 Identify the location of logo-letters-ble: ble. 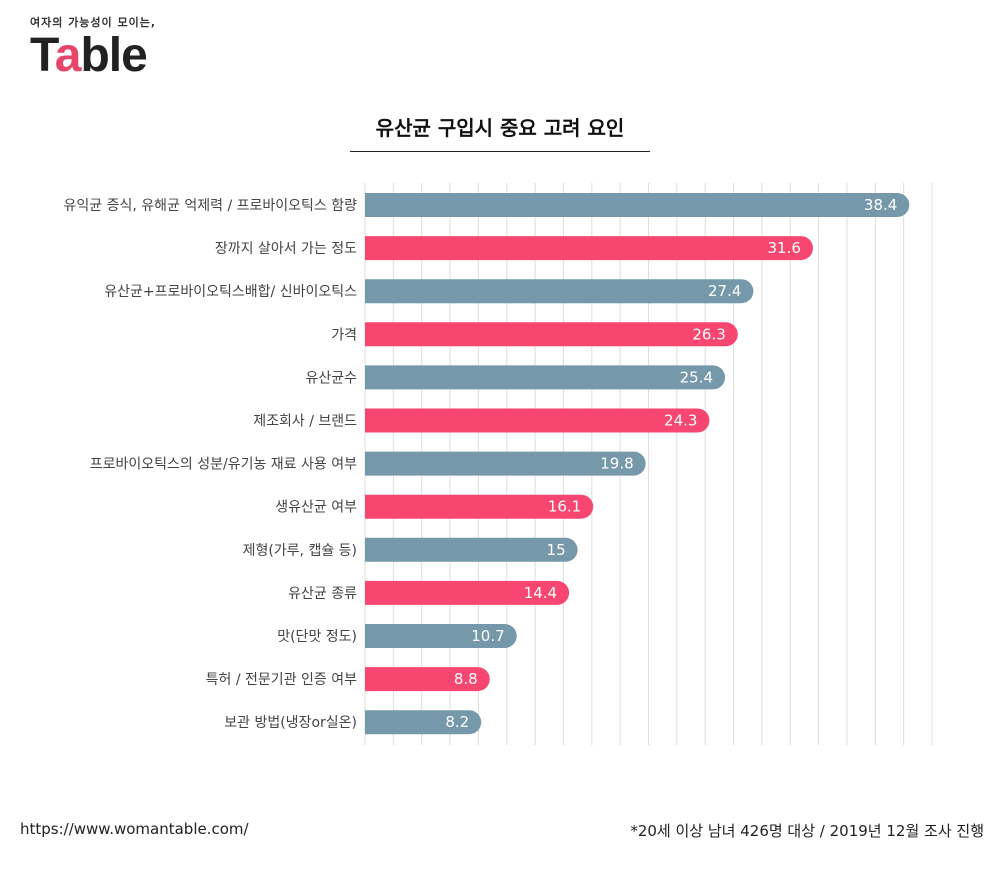
(113, 55).